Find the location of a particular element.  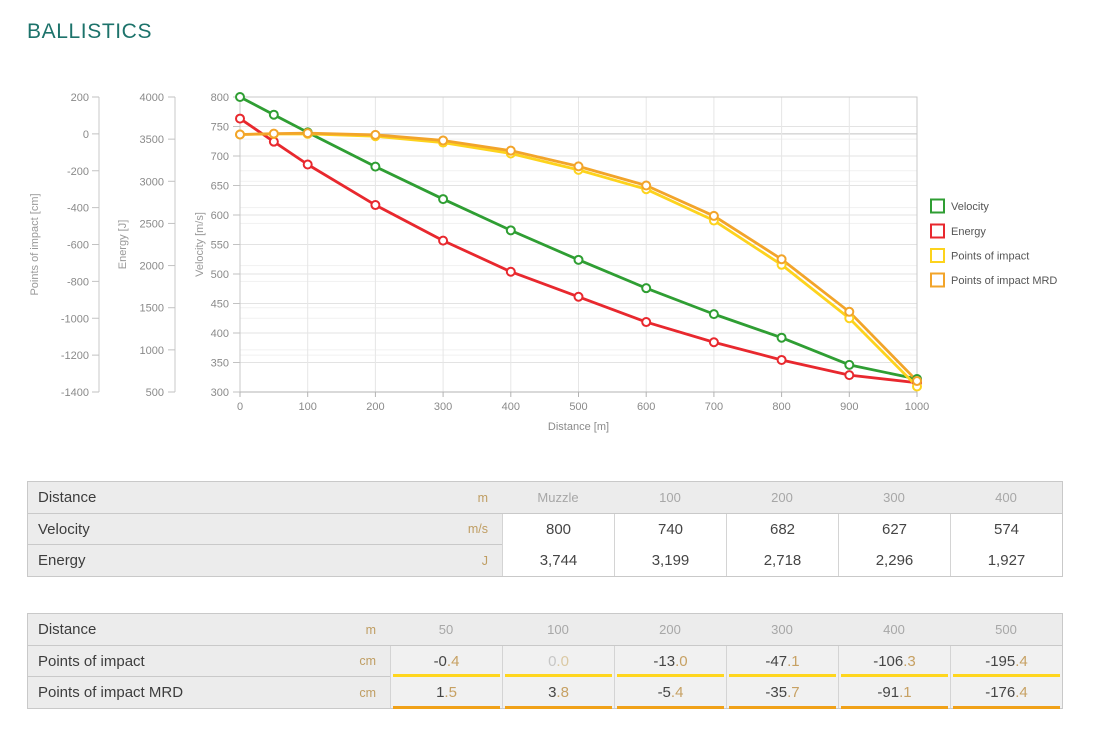

value-integer-part: -5 is located at coordinates (664, 692).